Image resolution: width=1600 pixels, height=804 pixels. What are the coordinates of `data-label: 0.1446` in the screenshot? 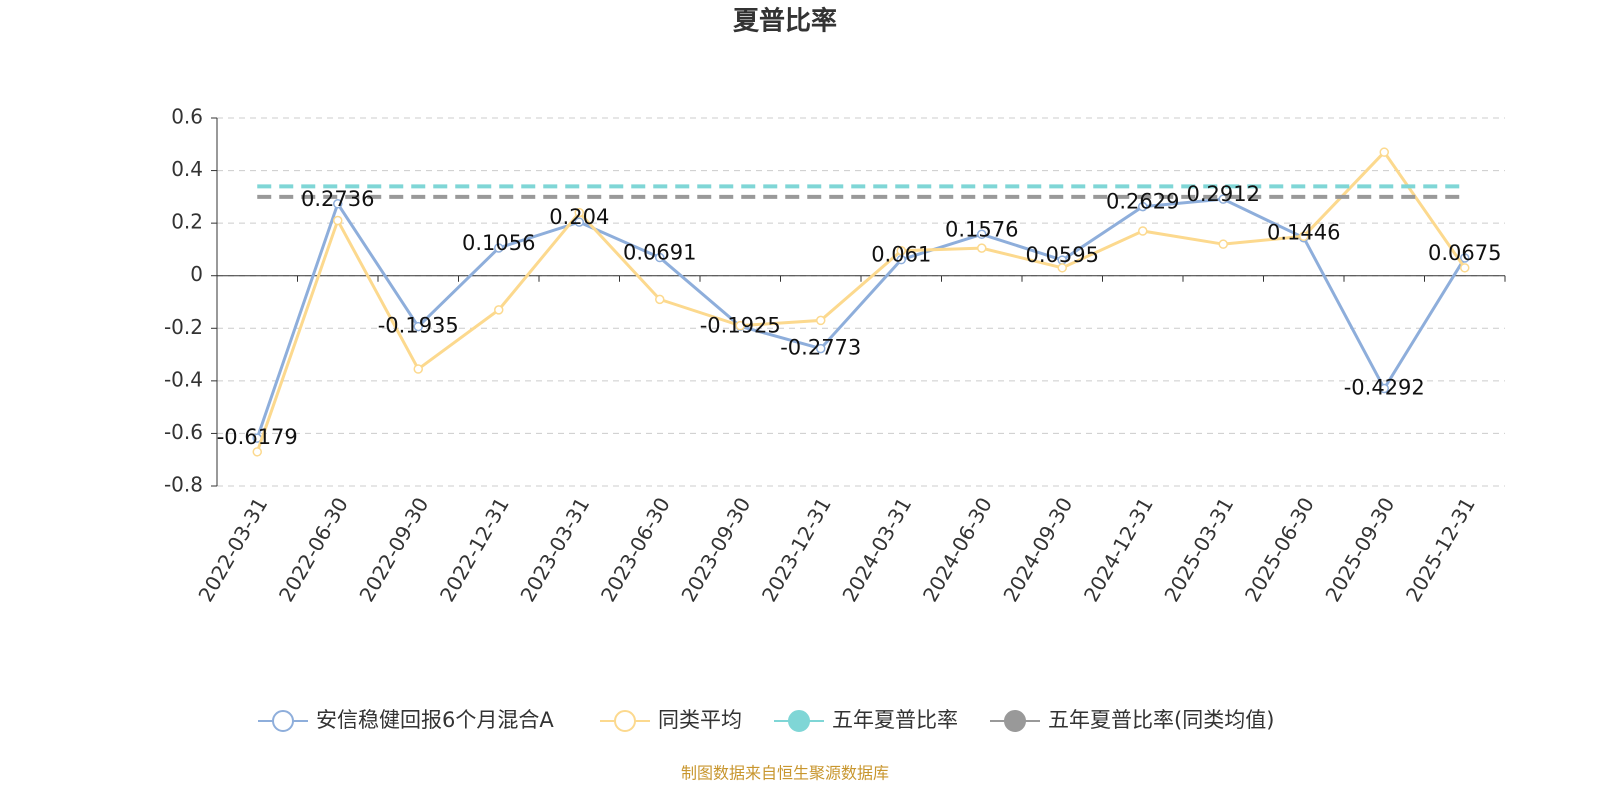 It's located at (1303, 233).